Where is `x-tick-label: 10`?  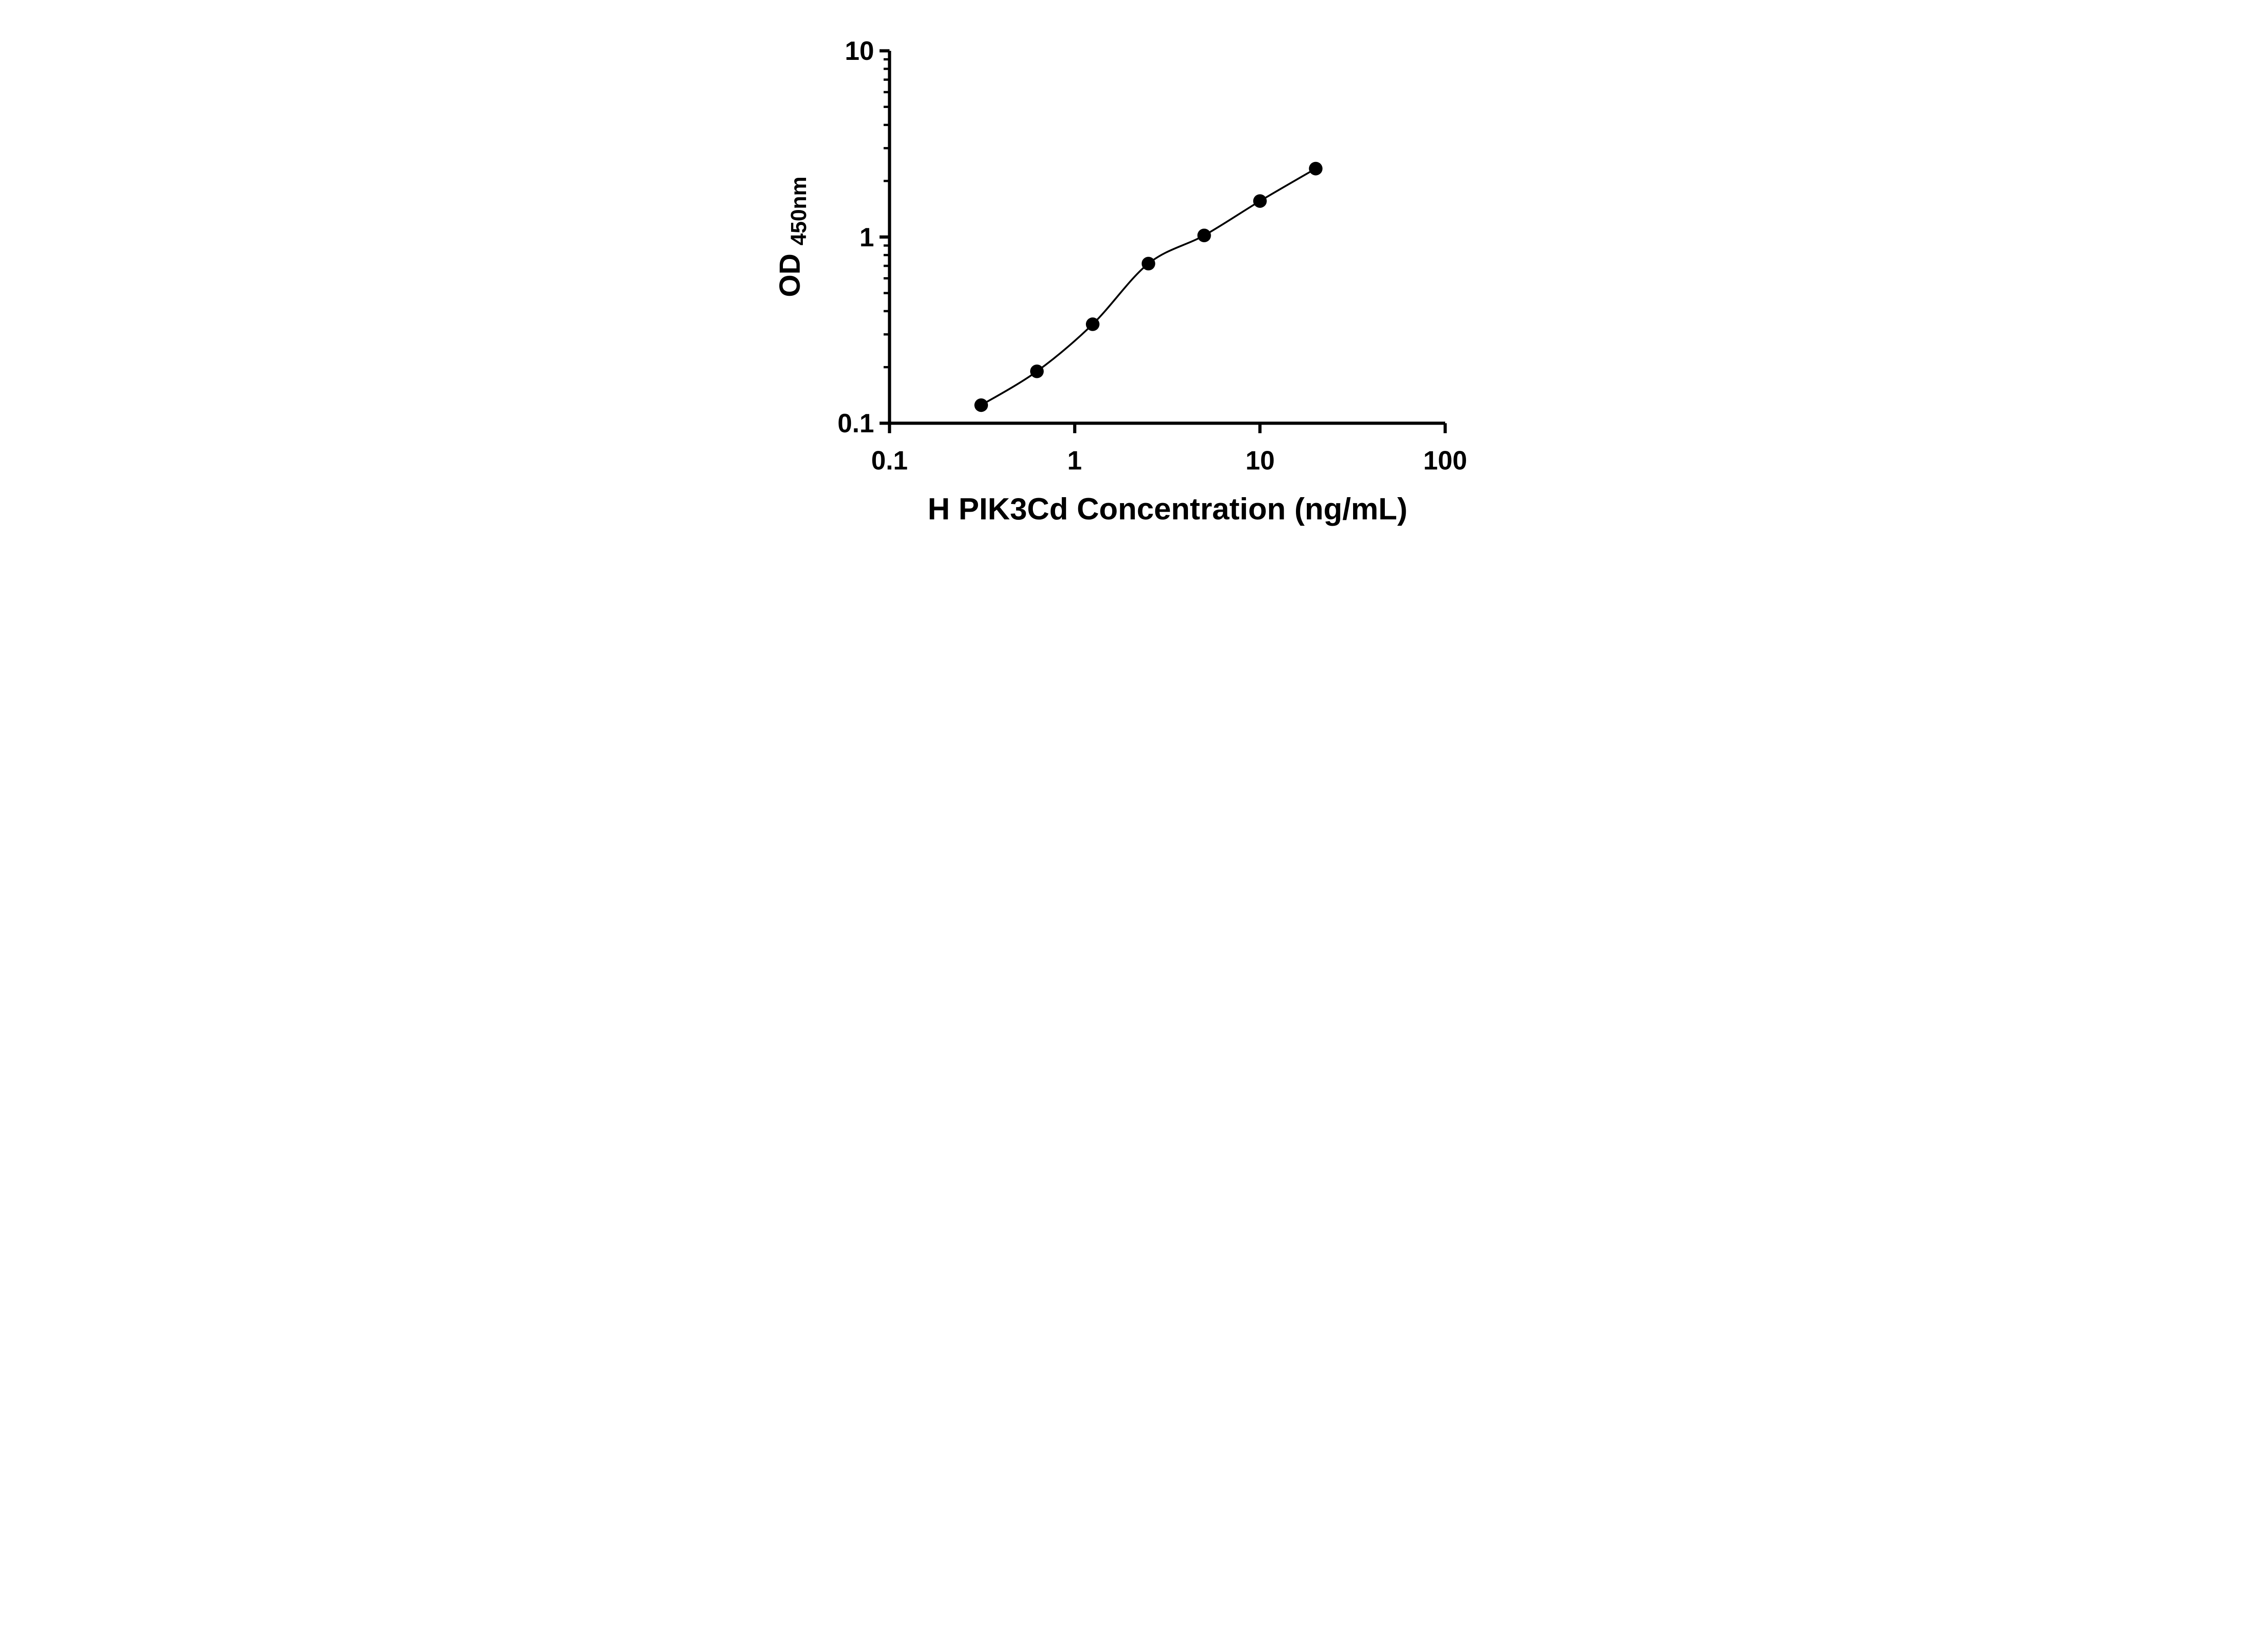
x-tick-label: 10 is located at coordinates (1260, 460).